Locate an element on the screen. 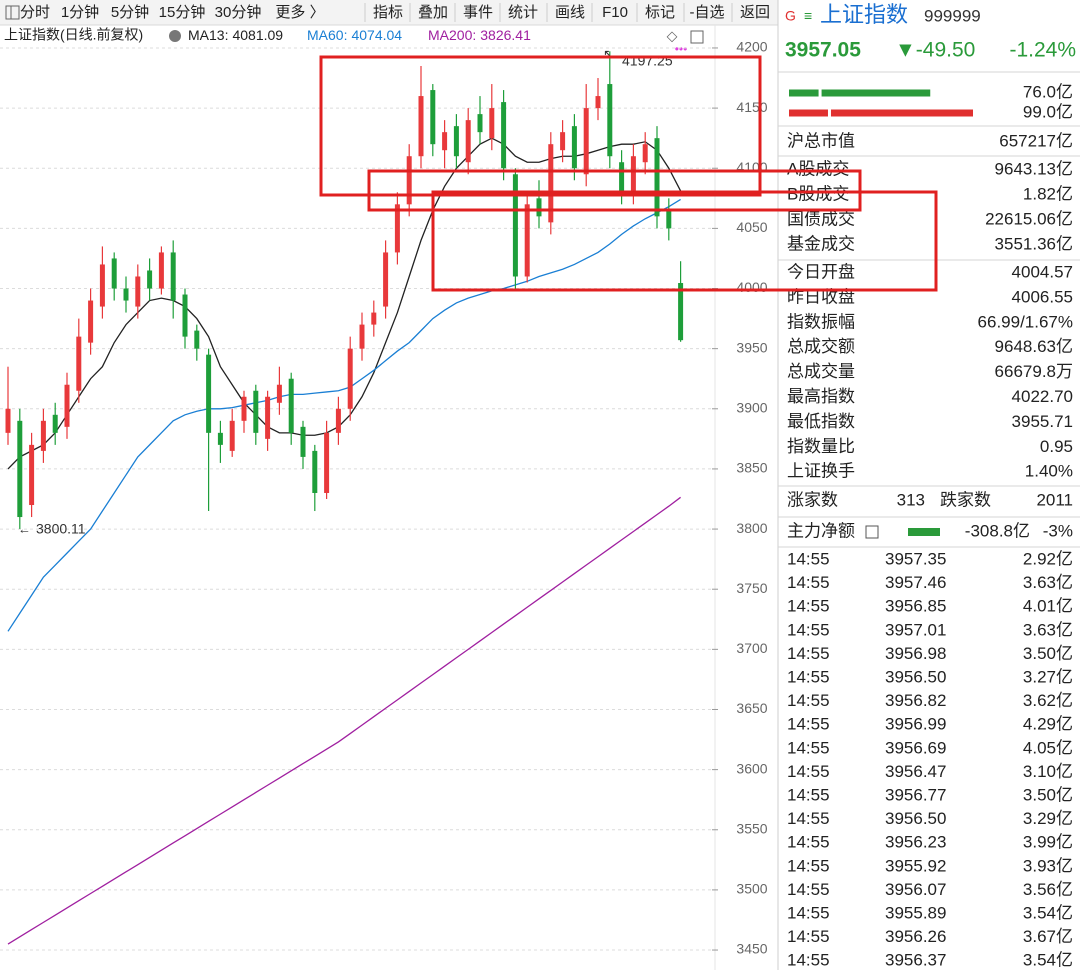 The width and height of the screenshot is (1080, 970). y-tick-label: 3450 is located at coordinates (751, 949).